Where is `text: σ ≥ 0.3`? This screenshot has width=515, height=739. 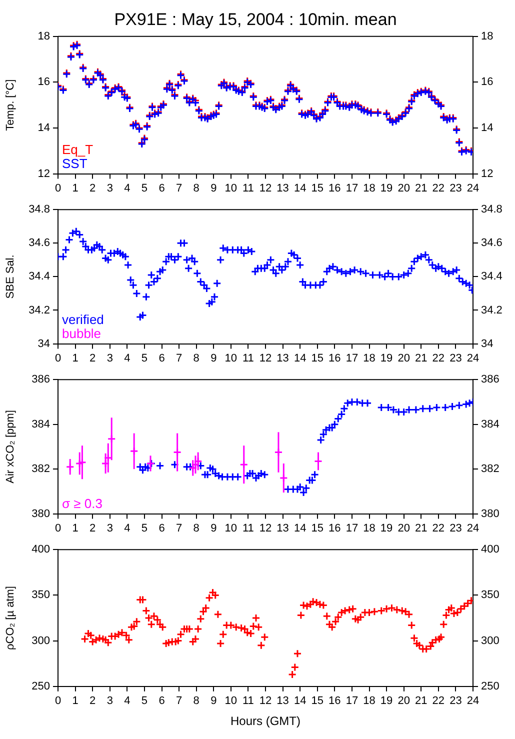 text: σ ≥ 0.3 is located at coordinates (82, 503).